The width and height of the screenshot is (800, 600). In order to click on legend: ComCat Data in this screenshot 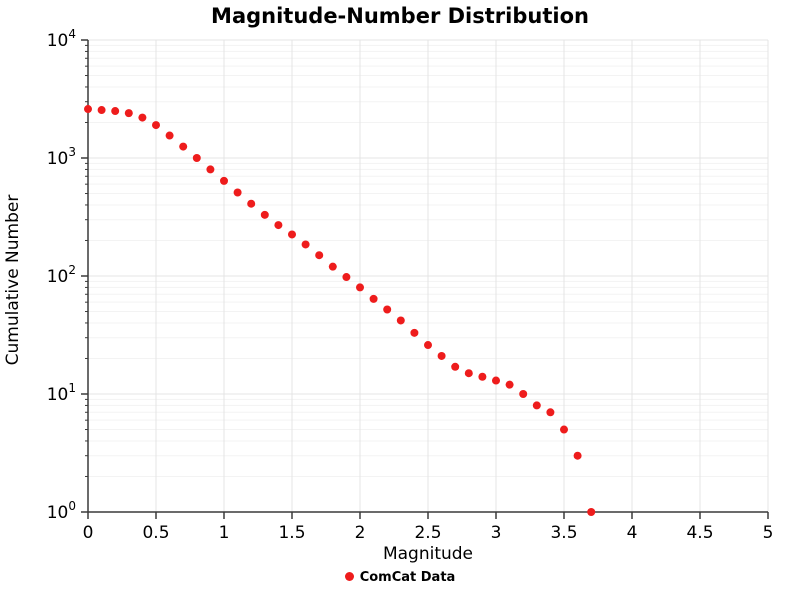, I will do `click(400, 577)`.